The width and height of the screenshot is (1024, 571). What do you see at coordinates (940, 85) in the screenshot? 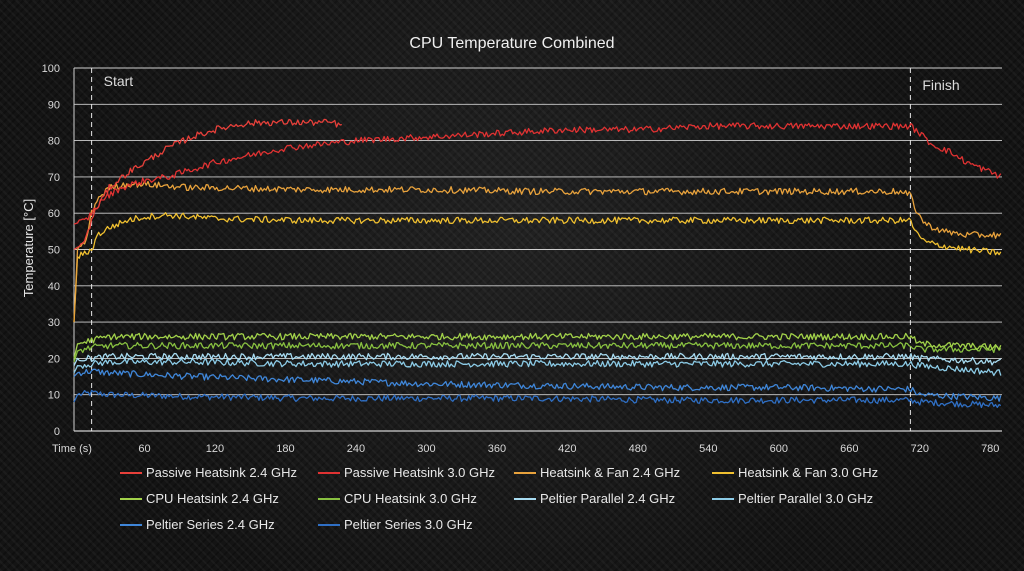
I see `marker-label: Finish` at bounding box center [940, 85].